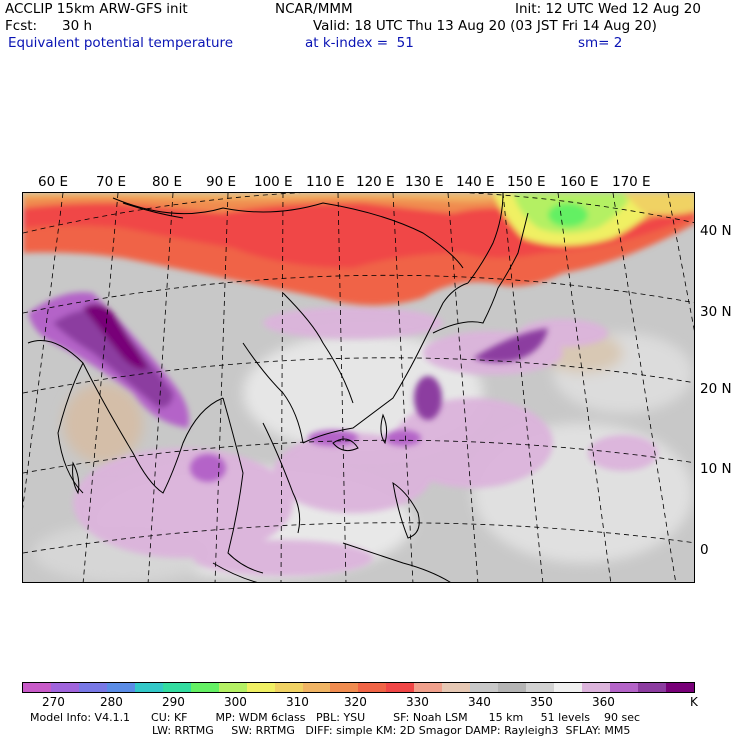 The width and height of the screenshot is (740, 740). I want to click on colorbar-tick-label: 280, so click(111, 702).